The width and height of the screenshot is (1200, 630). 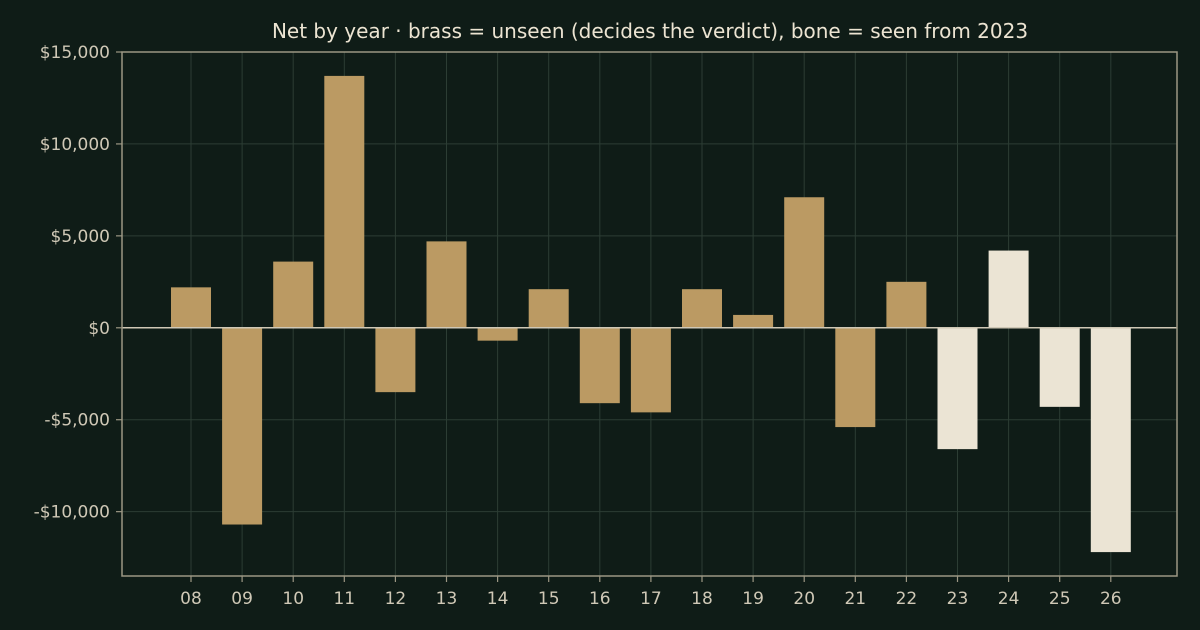 What do you see at coordinates (77, 421) in the screenshot?
I see `y-tick-label: -$5,000` at bounding box center [77, 421].